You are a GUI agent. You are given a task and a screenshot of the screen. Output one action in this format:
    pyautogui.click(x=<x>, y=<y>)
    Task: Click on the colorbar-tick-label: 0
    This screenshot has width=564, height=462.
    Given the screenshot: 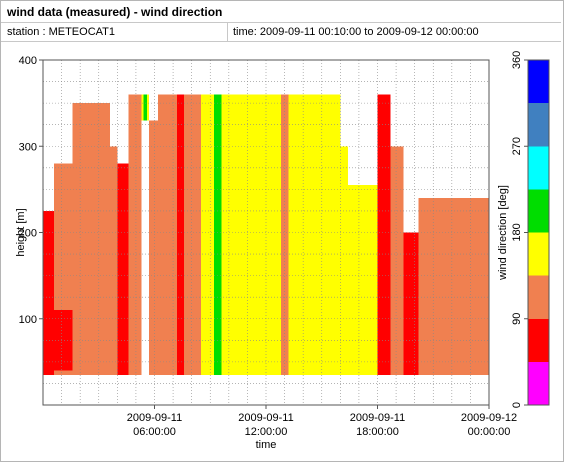 What is the action you would take?
    pyautogui.click(x=517, y=405)
    